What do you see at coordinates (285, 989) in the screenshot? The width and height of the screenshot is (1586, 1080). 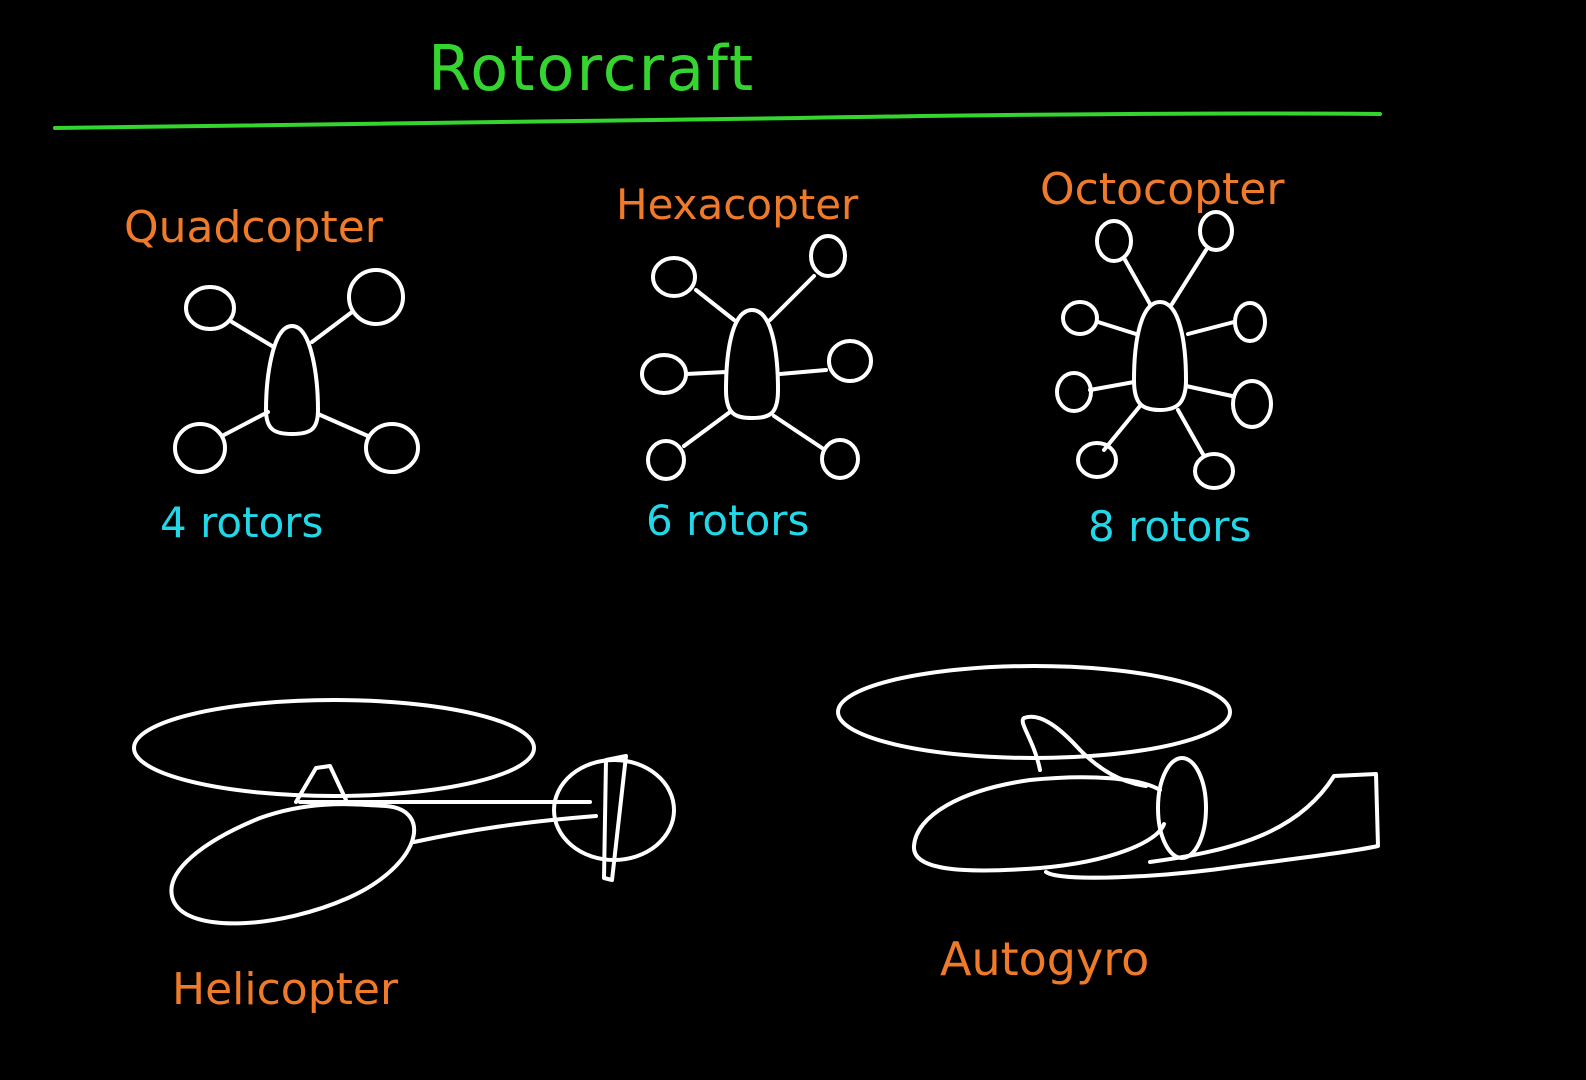 I see `helicopter-label: Helicopter` at bounding box center [285, 989].